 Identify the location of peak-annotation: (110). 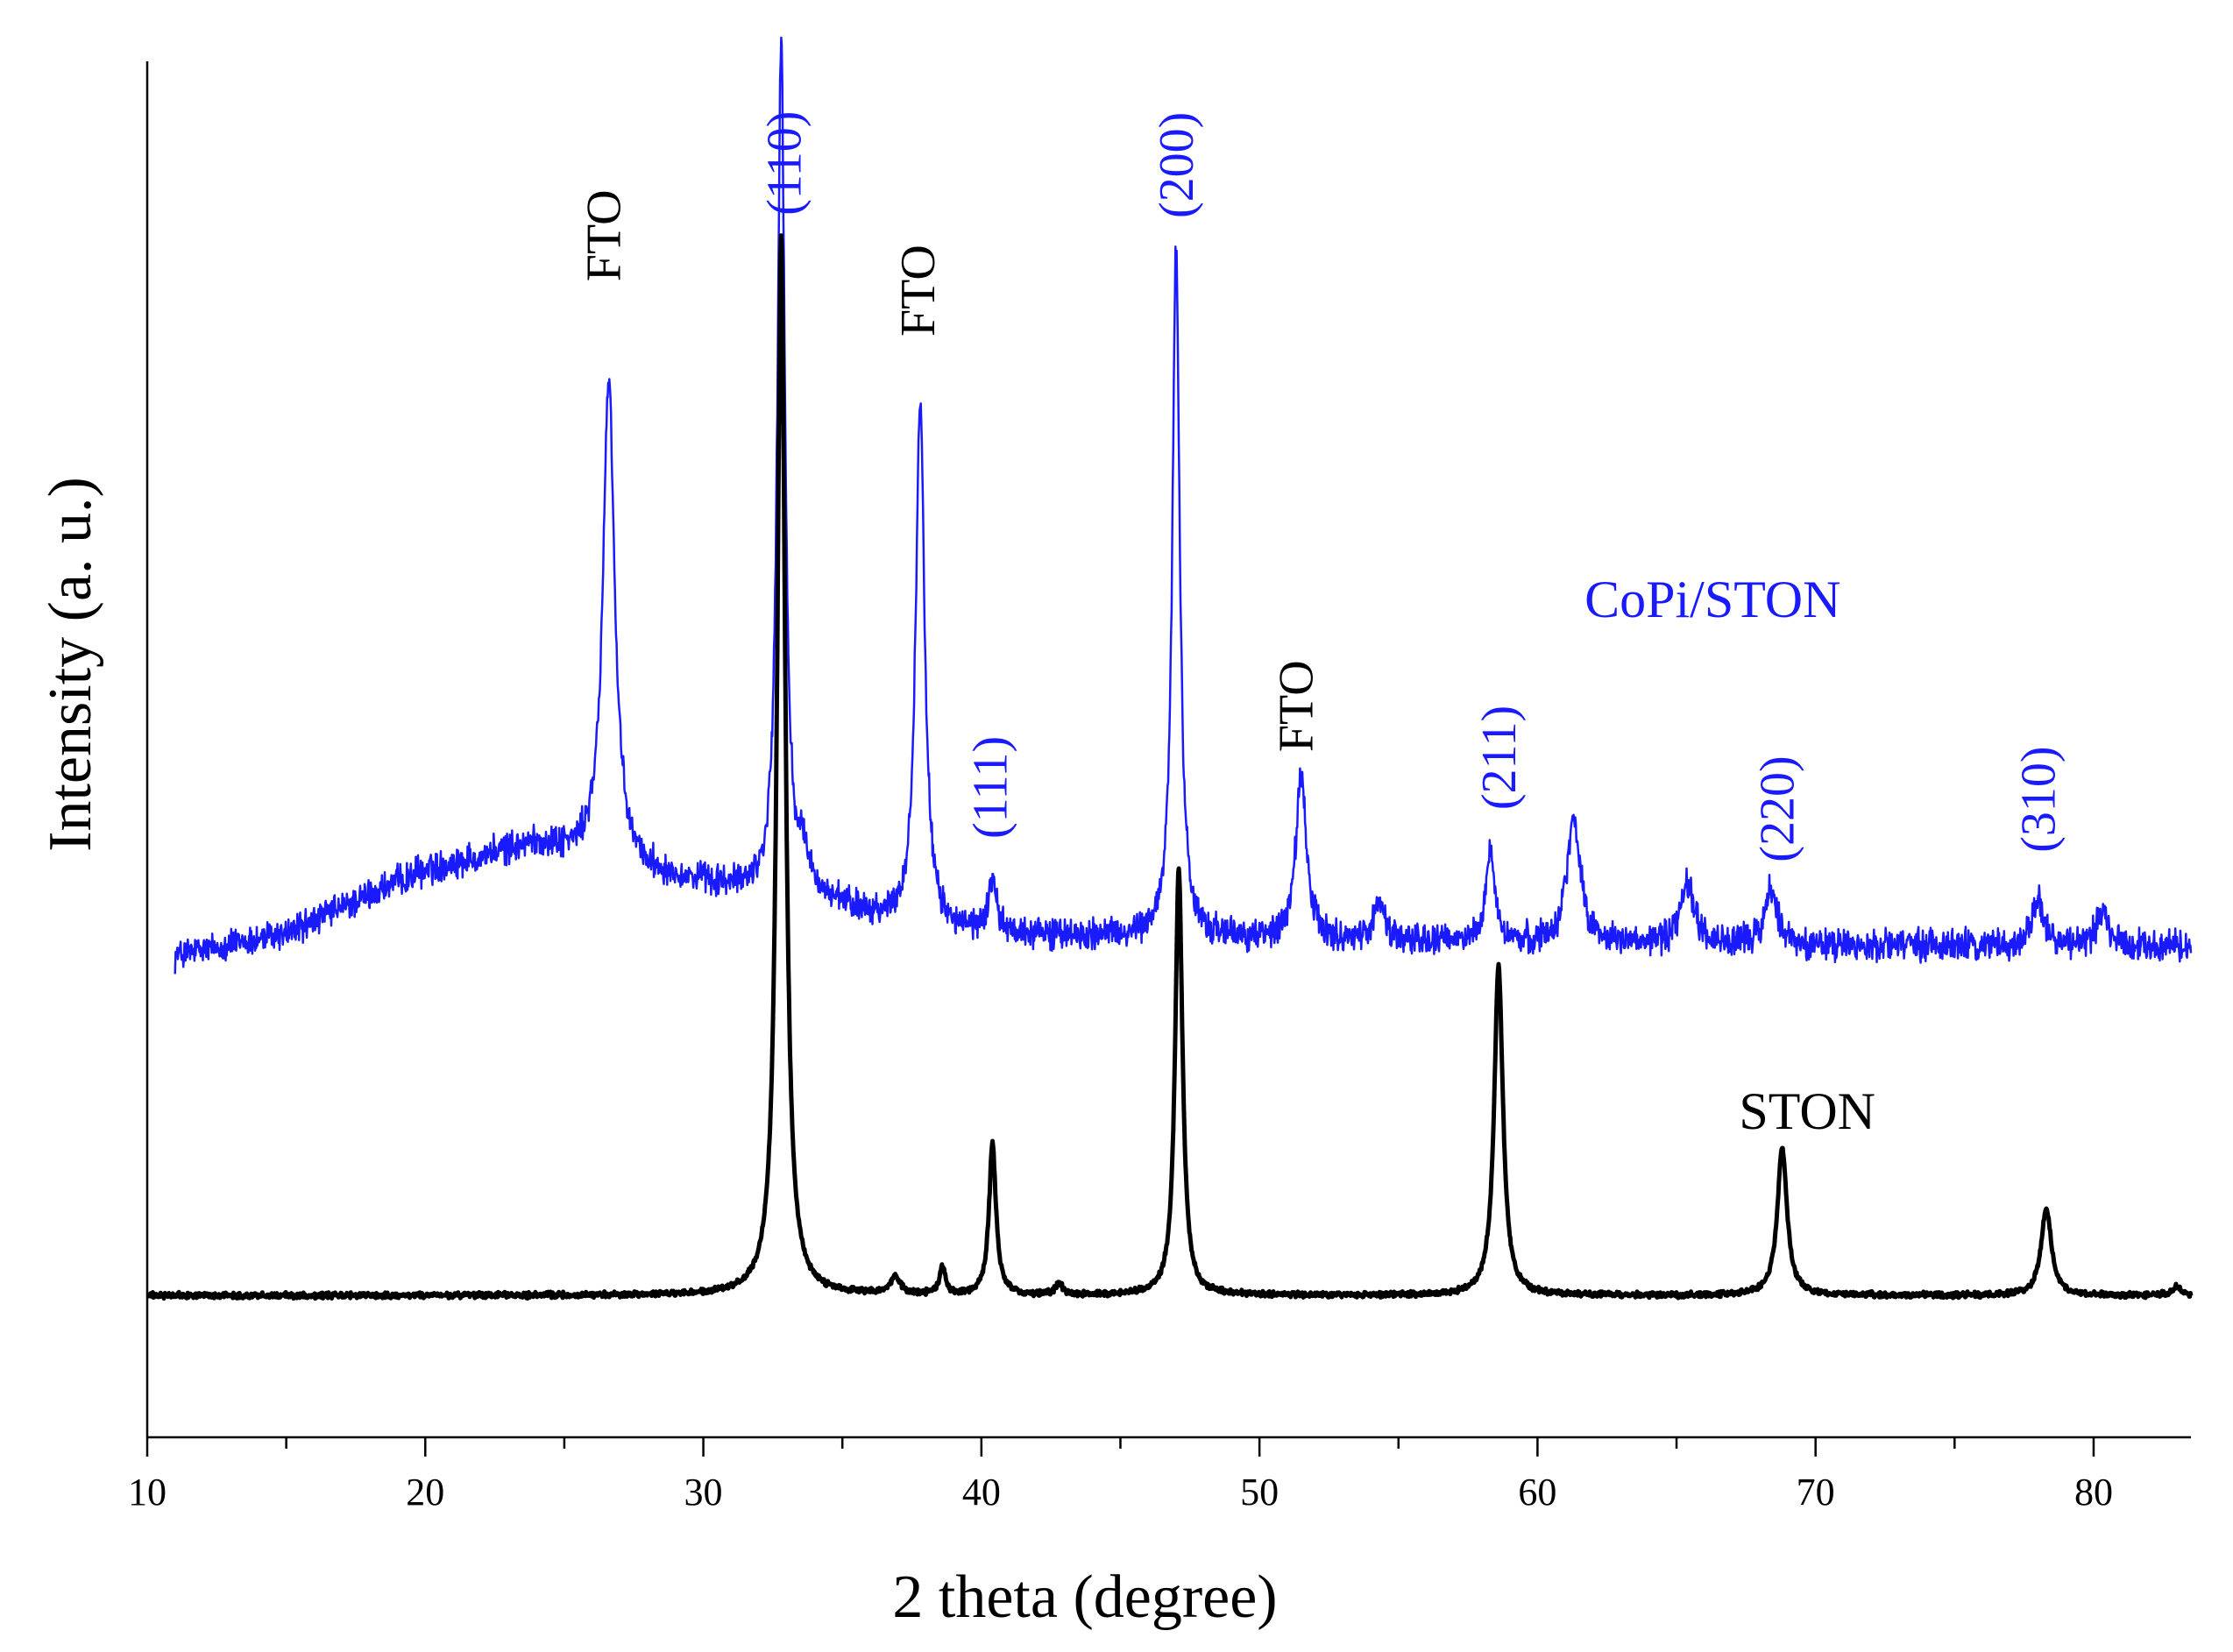
(785, 163).